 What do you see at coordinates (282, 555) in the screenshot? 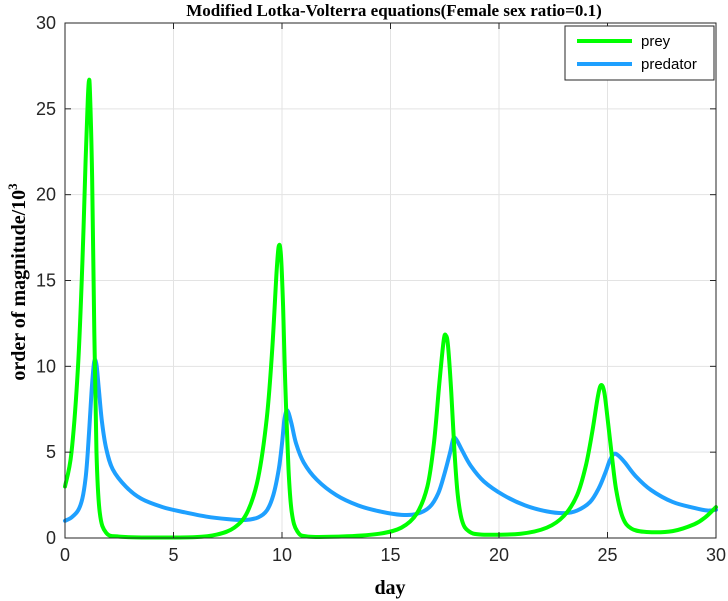
I see `x-tick-label: 10` at bounding box center [282, 555].